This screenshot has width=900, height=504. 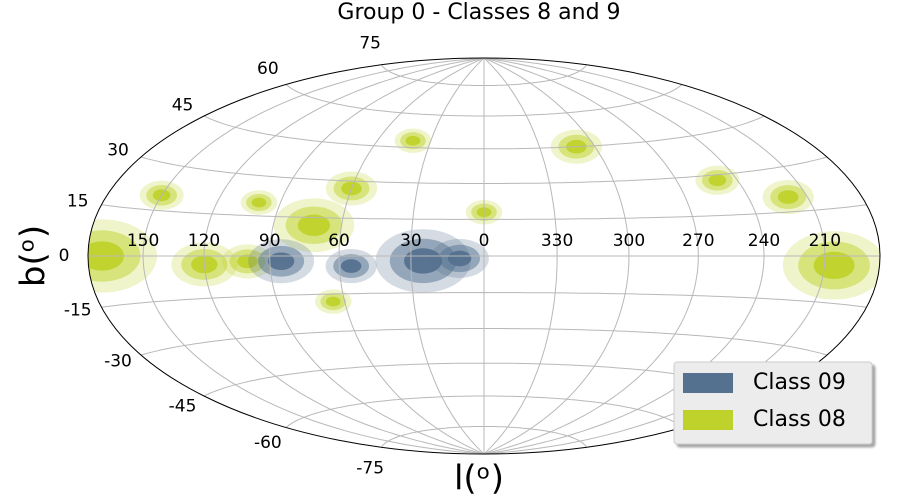 What do you see at coordinates (825, 241) in the screenshot?
I see `x-tick-label: 210` at bounding box center [825, 241].